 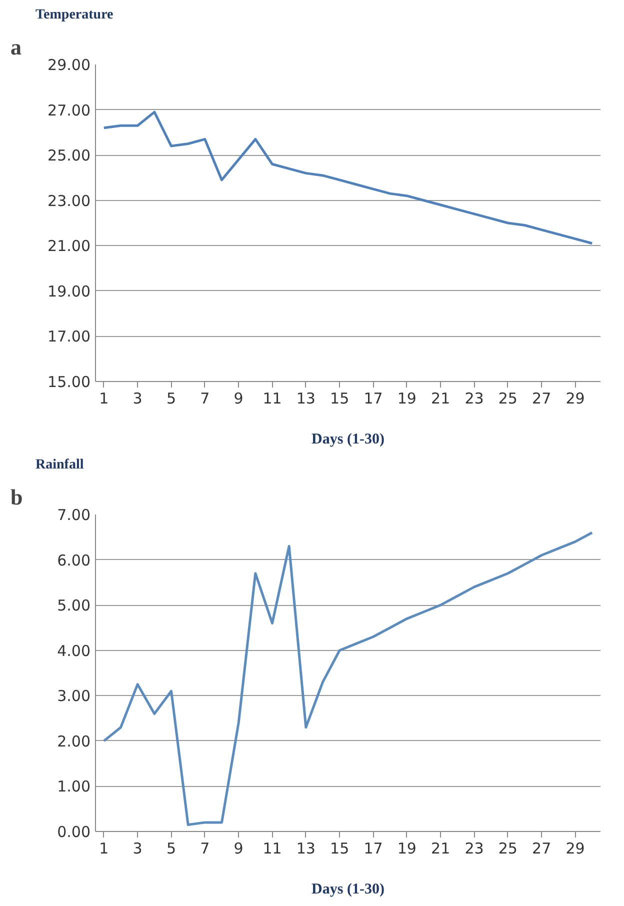 What do you see at coordinates (60, 465) in the screenshot?
I see `chart-title: Rainfall` at bounding box center [60, 465].